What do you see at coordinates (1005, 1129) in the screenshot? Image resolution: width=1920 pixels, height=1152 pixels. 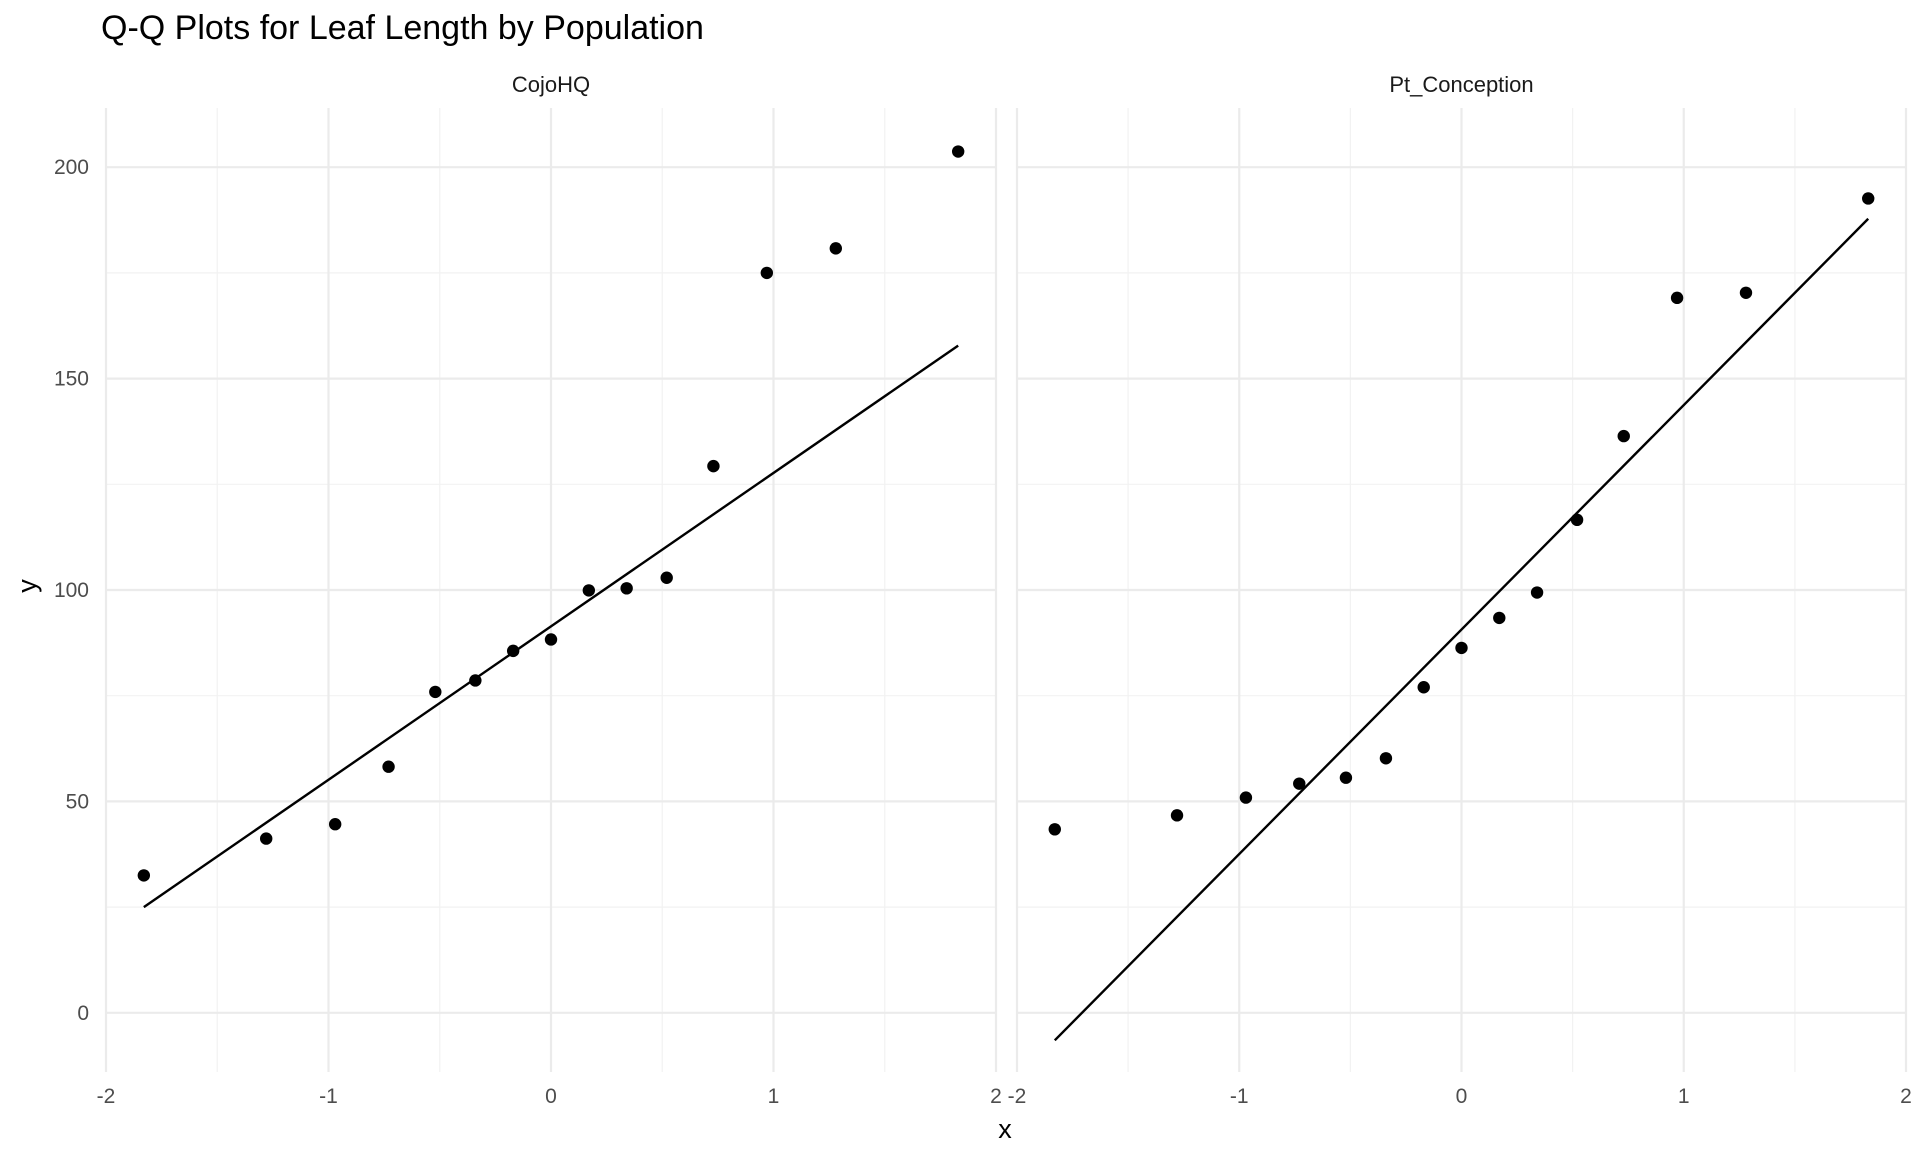 I see `x-axis-title: x` at bounding box center [1005, 1129].